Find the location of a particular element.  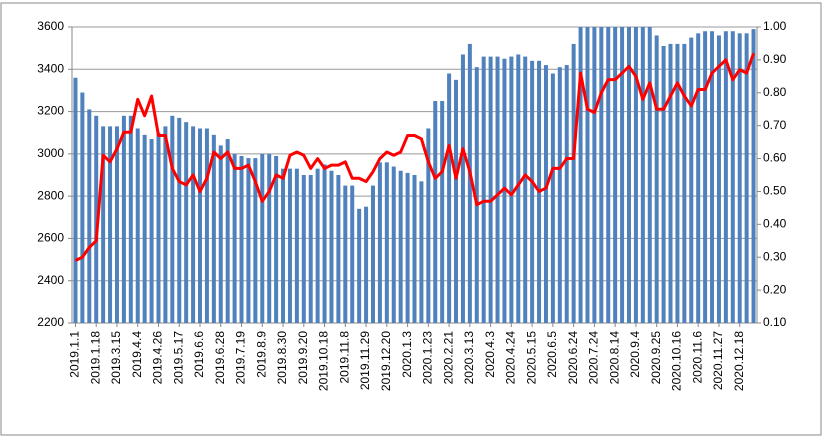

x-tick-label: 2020.11.27 is located at coordinates (718, 360).